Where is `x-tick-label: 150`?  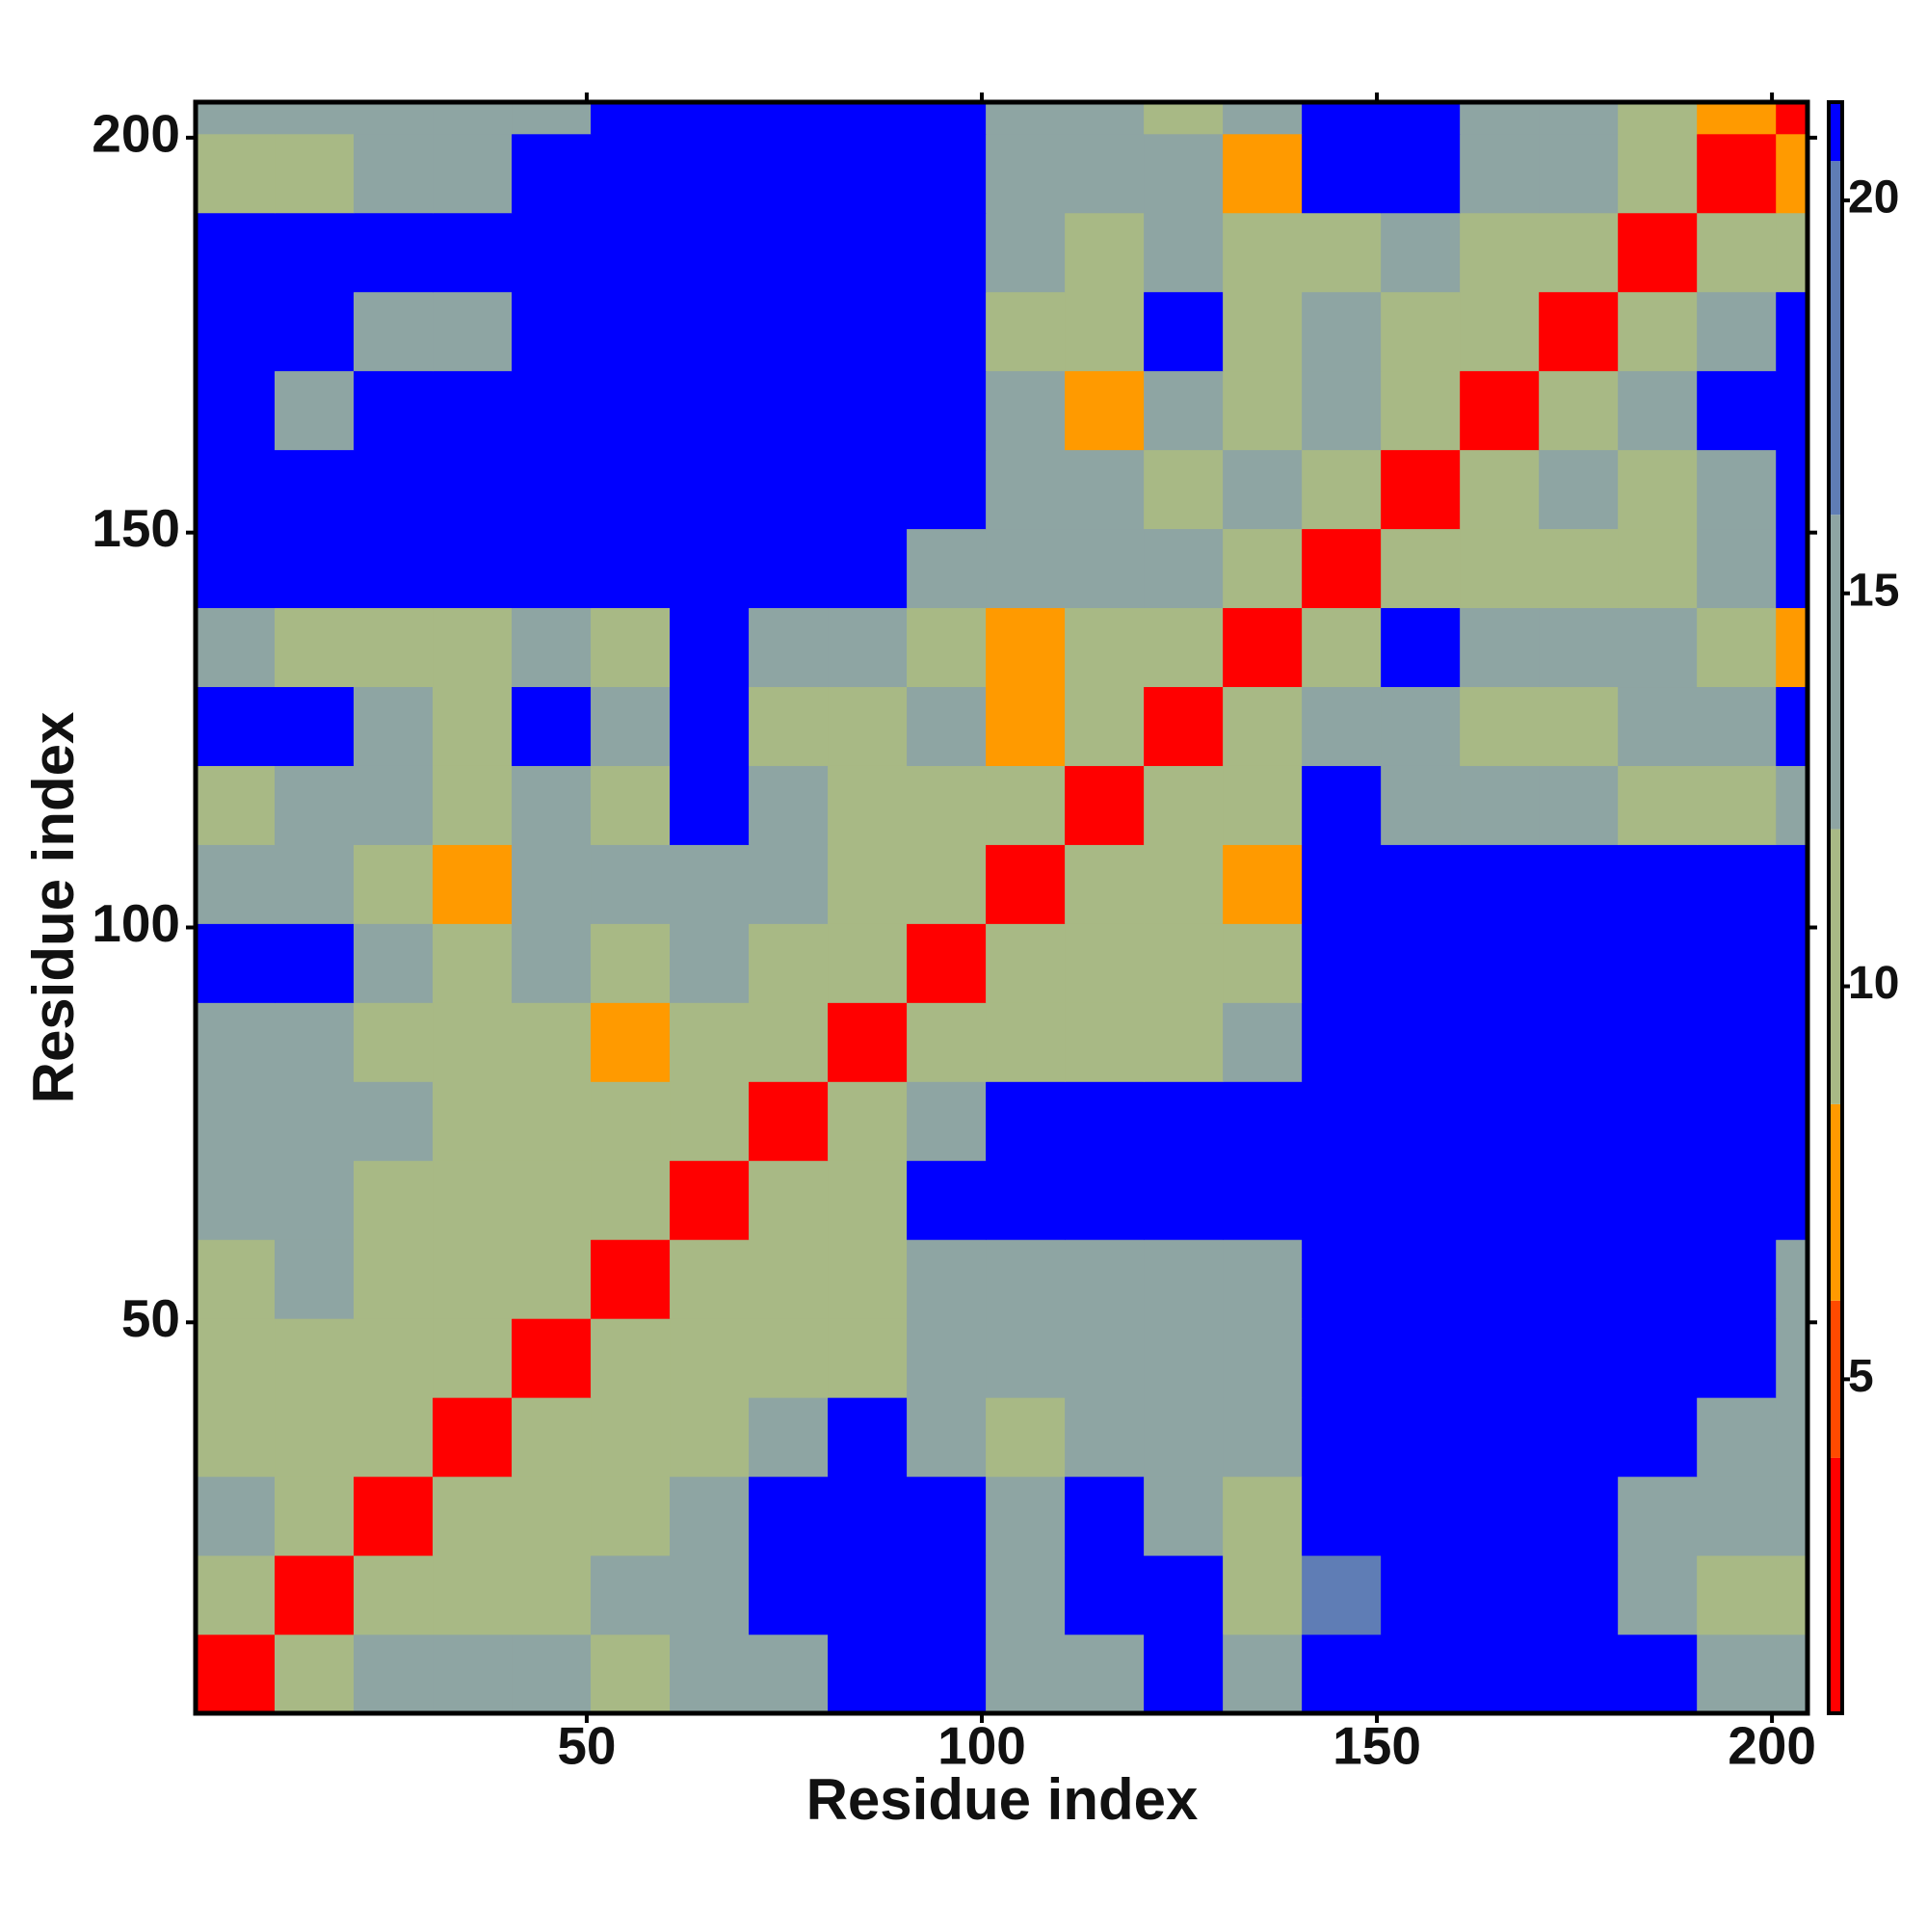 x-tick-label: 150 is located at coordinates (1377, 1746).